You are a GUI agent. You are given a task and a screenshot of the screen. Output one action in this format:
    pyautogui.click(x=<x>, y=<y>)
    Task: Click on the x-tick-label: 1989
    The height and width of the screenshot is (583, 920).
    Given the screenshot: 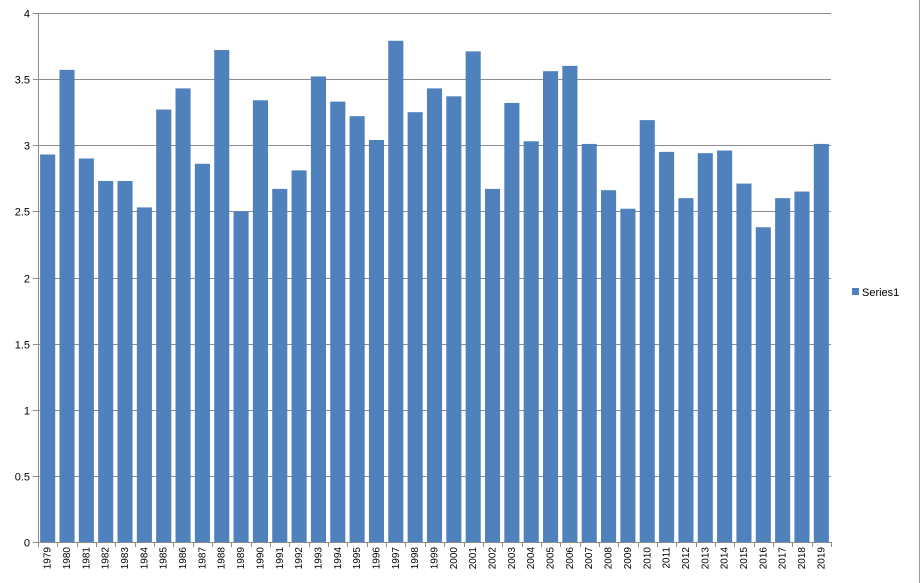 What is the action you would take?
    pyautogui.click(x=241, y=558)
    